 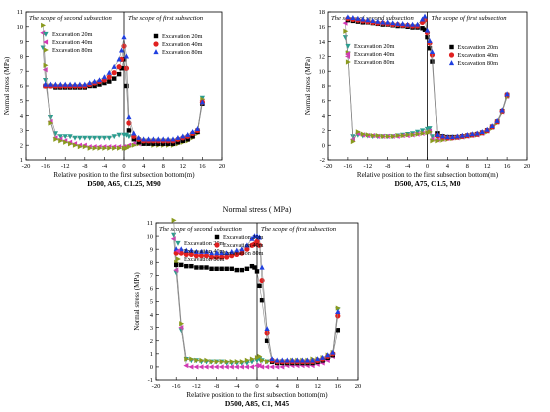 I want to click on chart2-x-tick-label: 8, so click(x=467, y=166).